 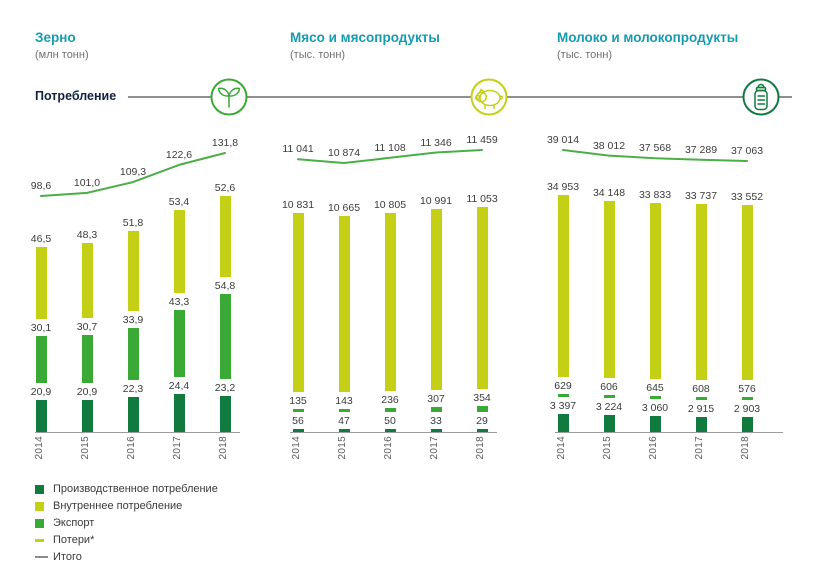 I want to click on total-value-label: 101,0, so click(x=87, y=182).